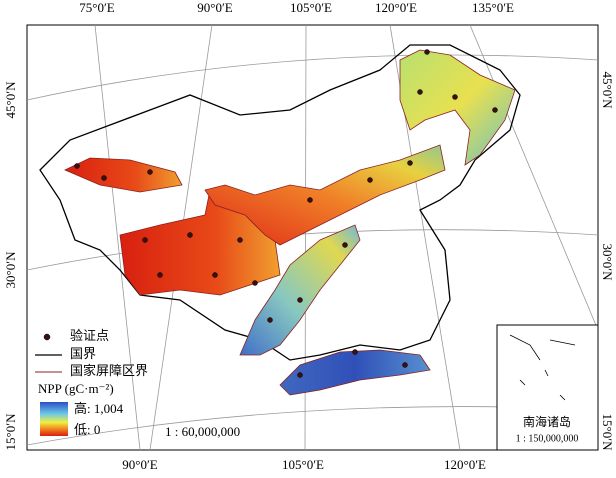 This screenshot has height=478, width=616. I want to click on color-ramp, so click(54, 419).